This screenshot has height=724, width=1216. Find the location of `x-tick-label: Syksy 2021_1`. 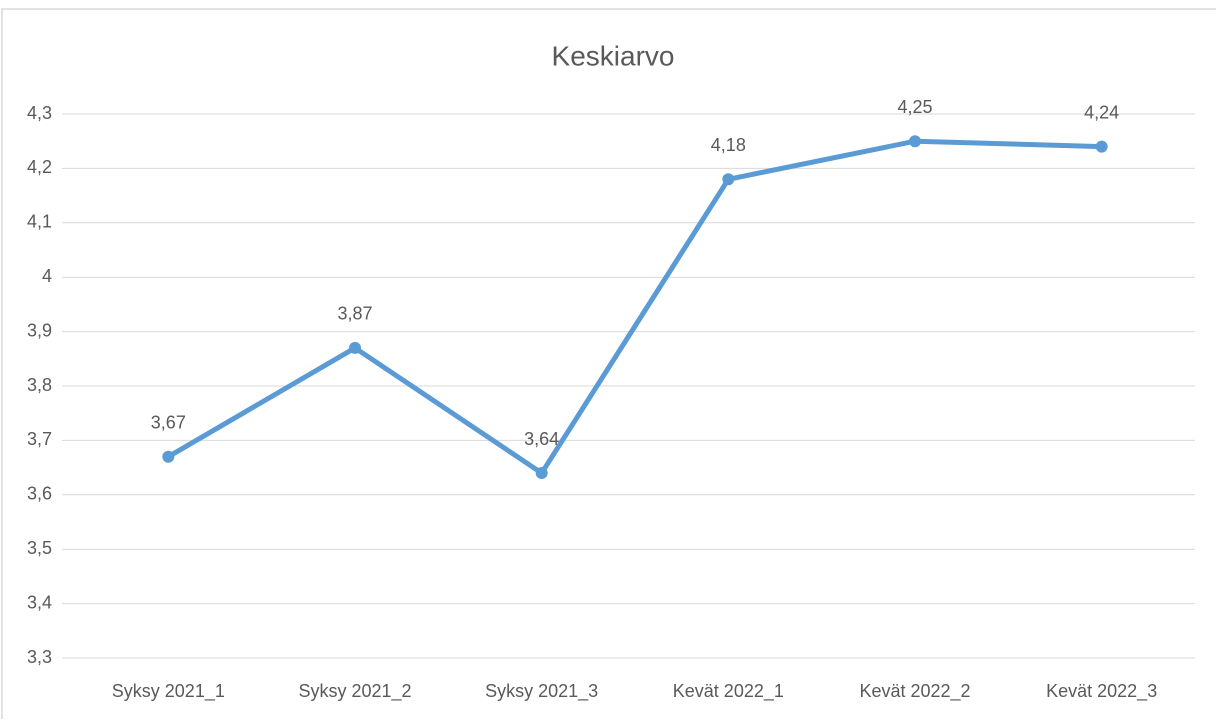

x-tick-label: Syksy 2021_1 is located at coordinates (168, 691).